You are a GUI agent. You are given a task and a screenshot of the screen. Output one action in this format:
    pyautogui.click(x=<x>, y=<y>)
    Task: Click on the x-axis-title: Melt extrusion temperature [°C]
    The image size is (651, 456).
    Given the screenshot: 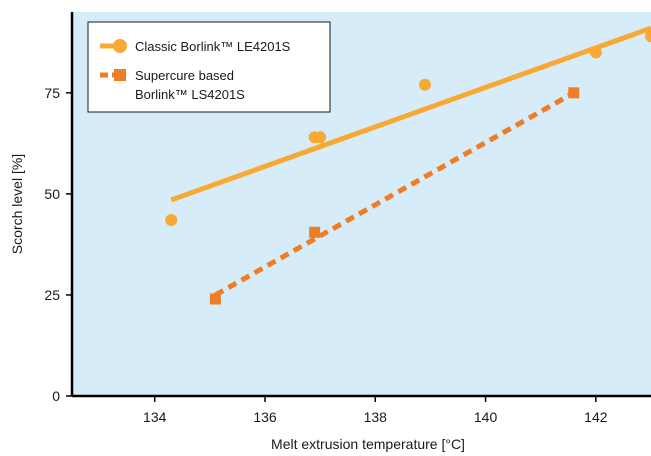 What is the action you would take?
    pyautogui.click(x=368, y=444)
    